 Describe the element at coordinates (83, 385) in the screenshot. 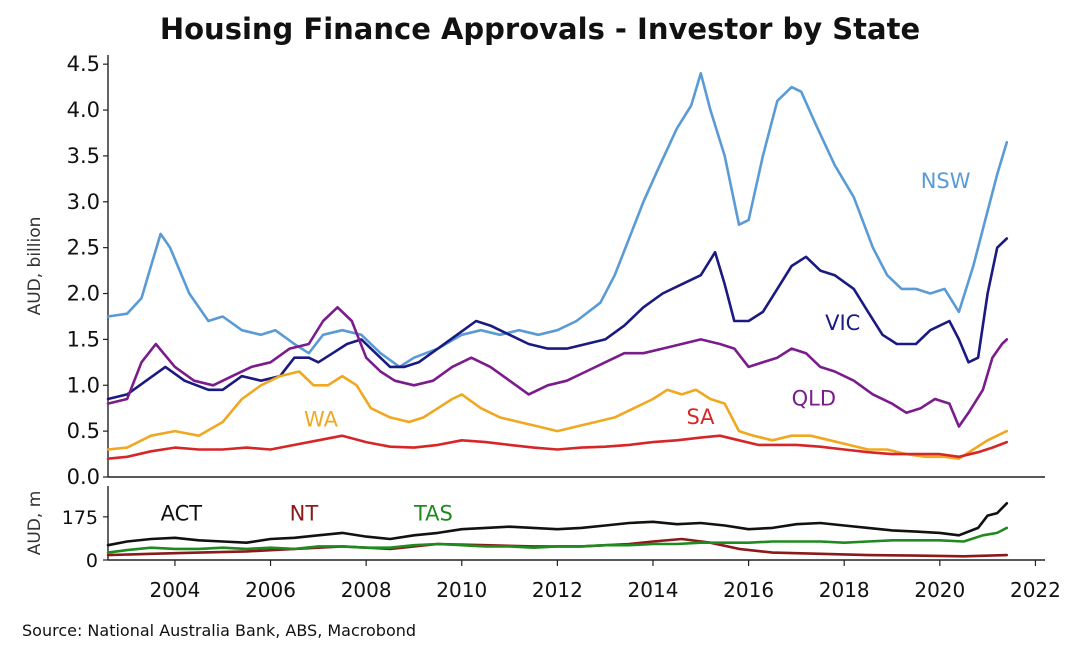

I see `y-tick-label: 1.0` at that location.